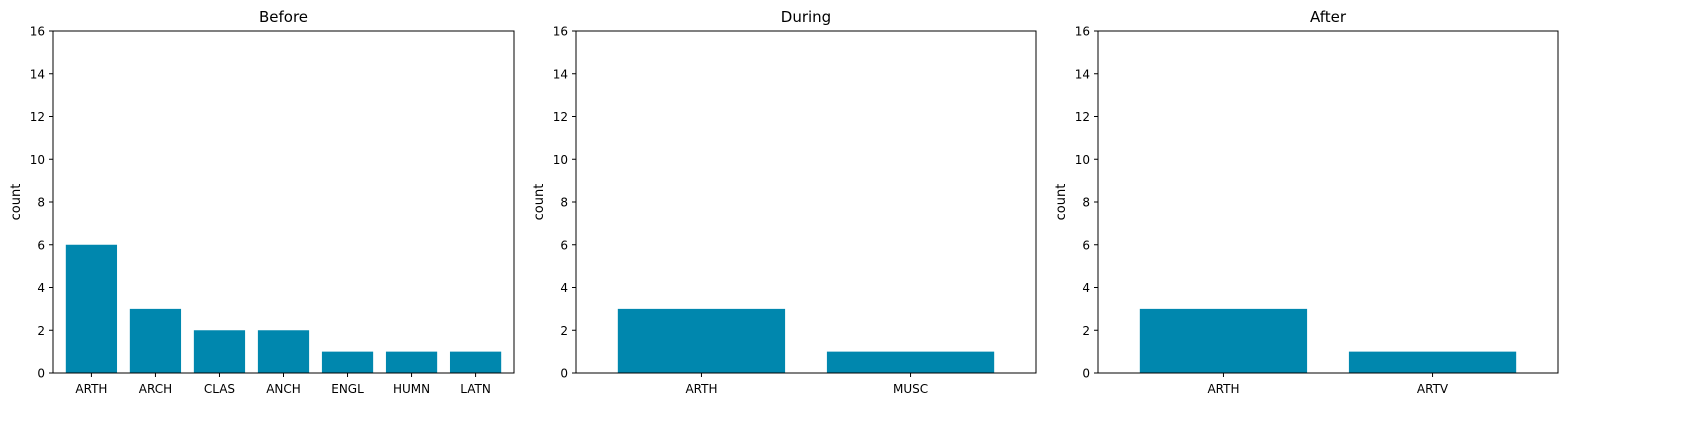 The image size is (1689, 435). I want to click on bar-engl, so click(347, 362).